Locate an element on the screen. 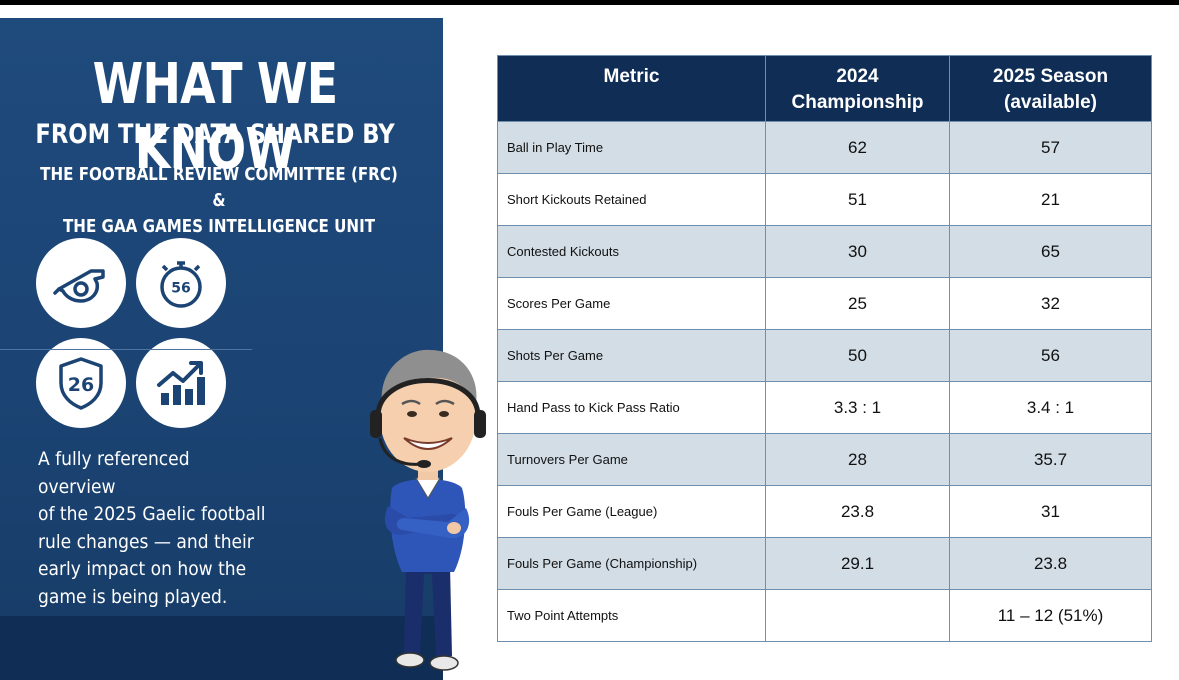  panel-footer is located at coordinates (221, 648).